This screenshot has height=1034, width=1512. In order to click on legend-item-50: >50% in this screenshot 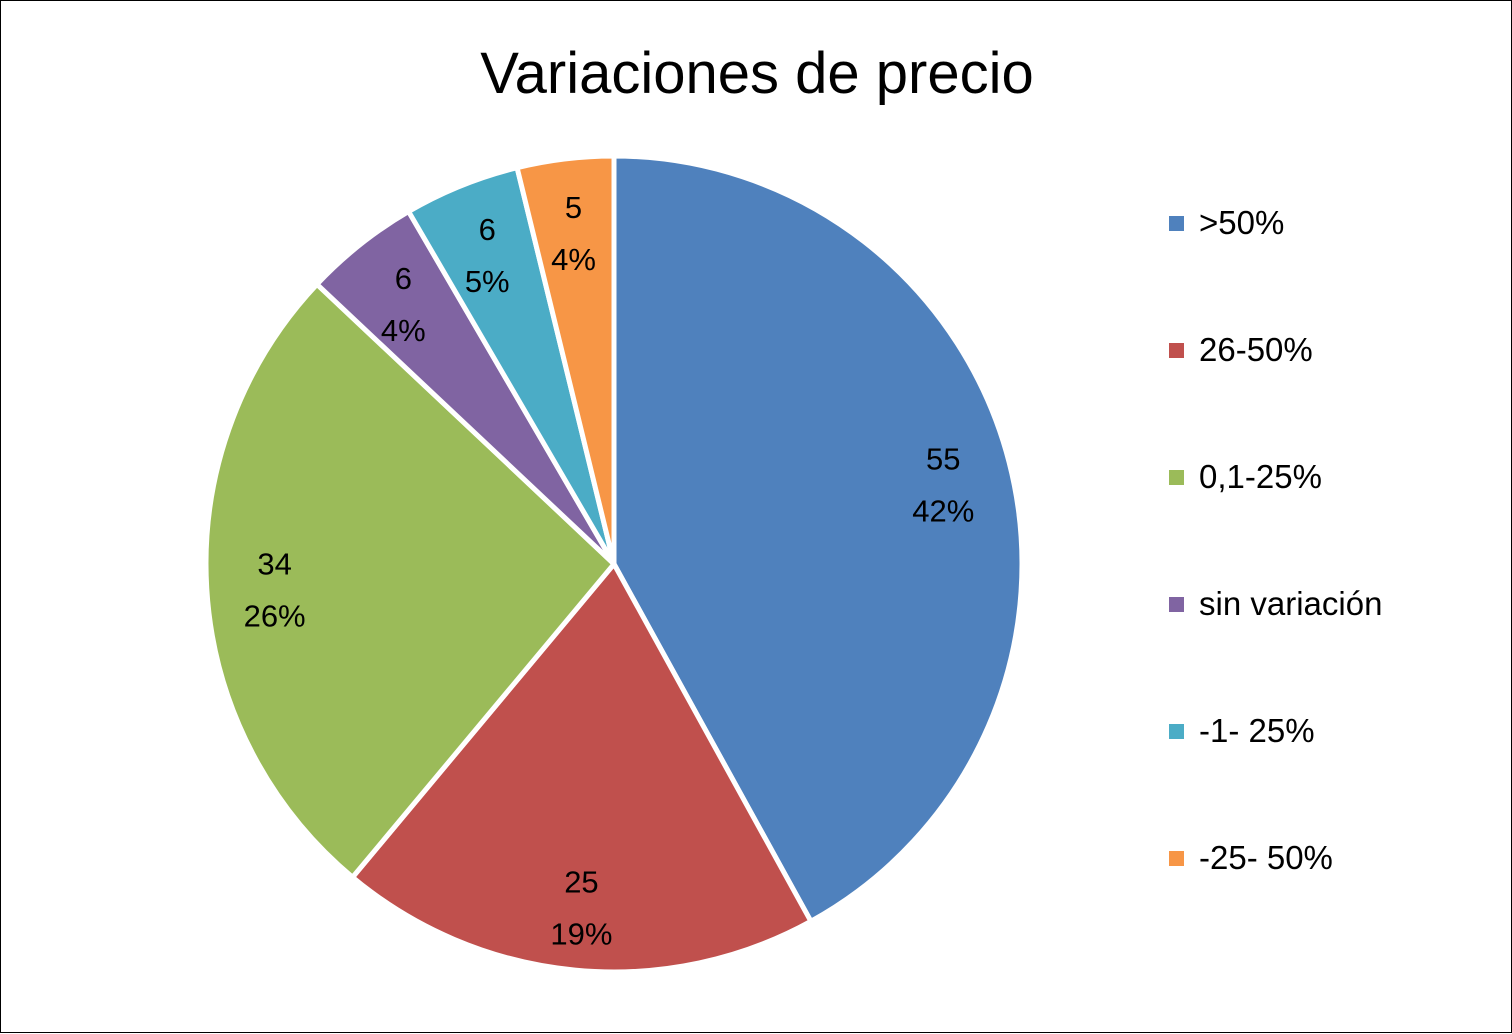, I will do `click(1319, 223)`.